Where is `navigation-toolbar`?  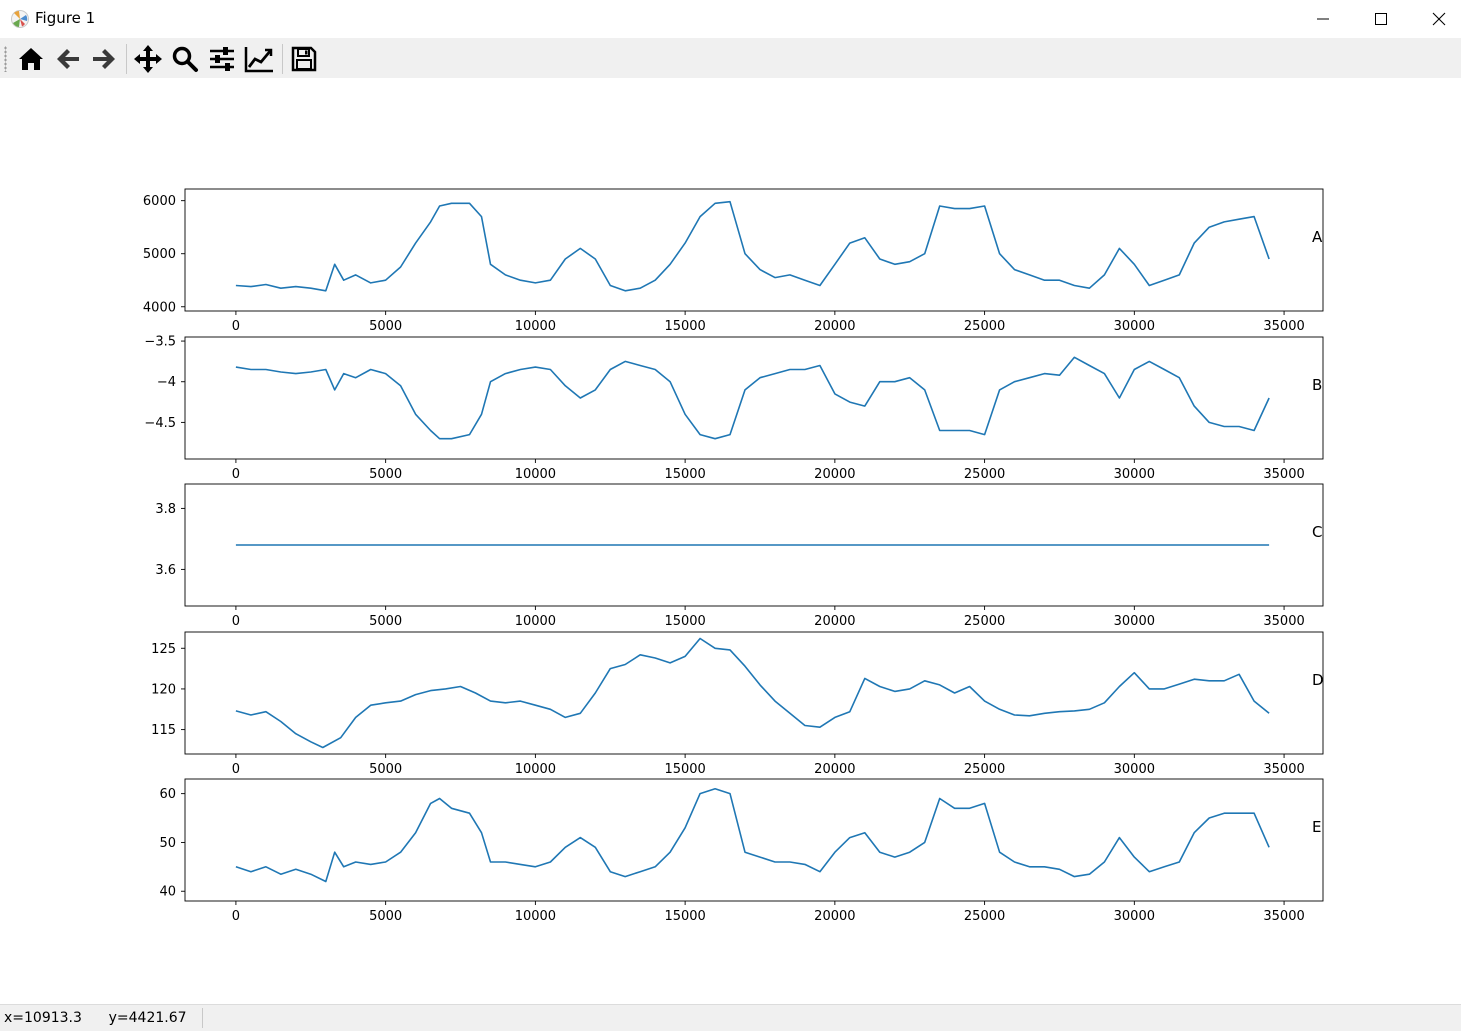 navigation-toolbar is located at coordinates (730, 58).